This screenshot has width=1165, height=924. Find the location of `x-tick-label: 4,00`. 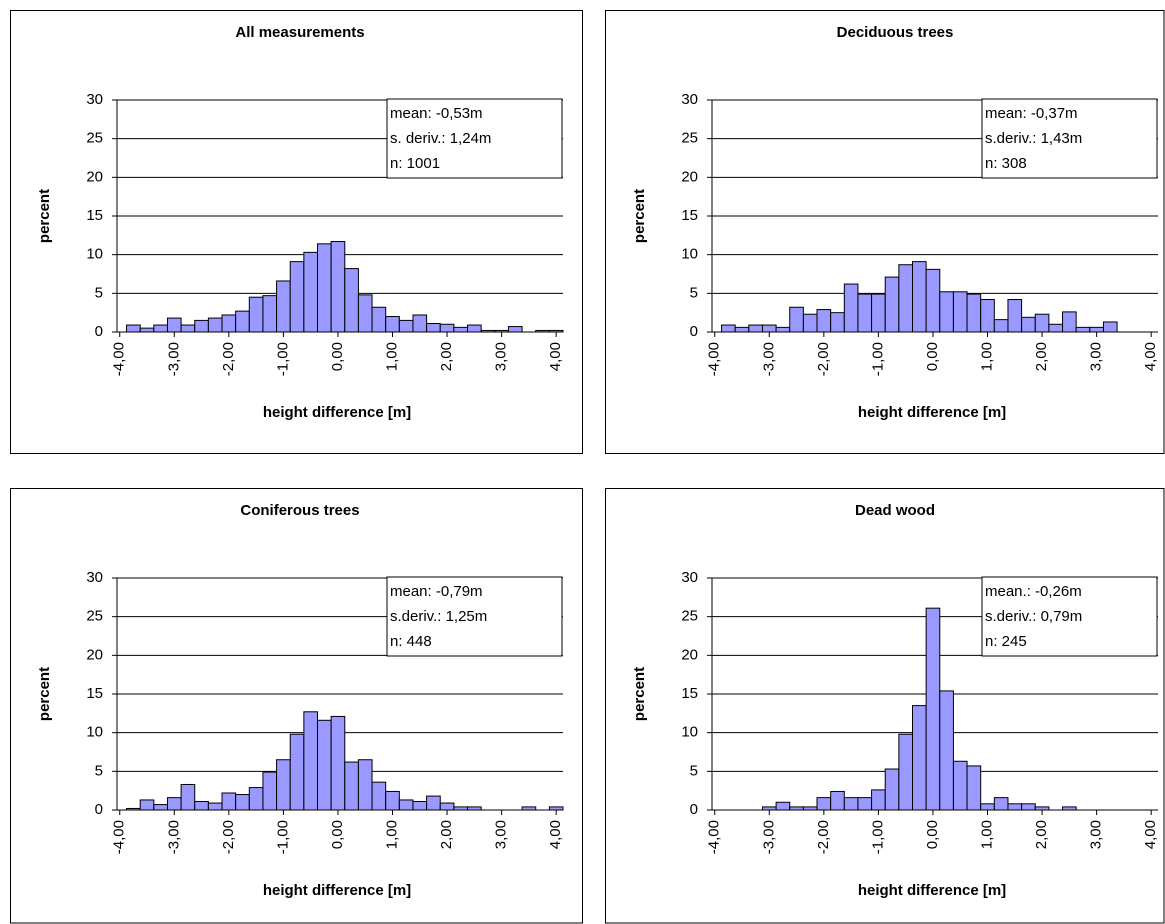

x-tick-label: 4,00 is located at coordinates (555, 356).